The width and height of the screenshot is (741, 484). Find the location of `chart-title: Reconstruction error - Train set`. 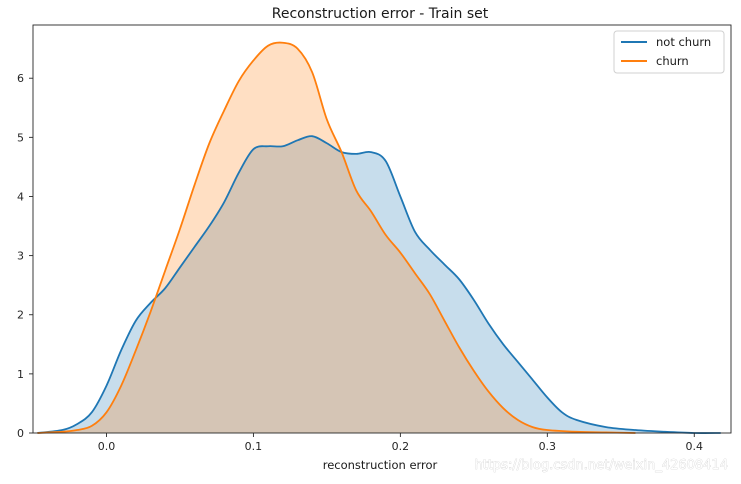

chart-title: Reconstruction error - Train set is located at coordinates (380, 14).